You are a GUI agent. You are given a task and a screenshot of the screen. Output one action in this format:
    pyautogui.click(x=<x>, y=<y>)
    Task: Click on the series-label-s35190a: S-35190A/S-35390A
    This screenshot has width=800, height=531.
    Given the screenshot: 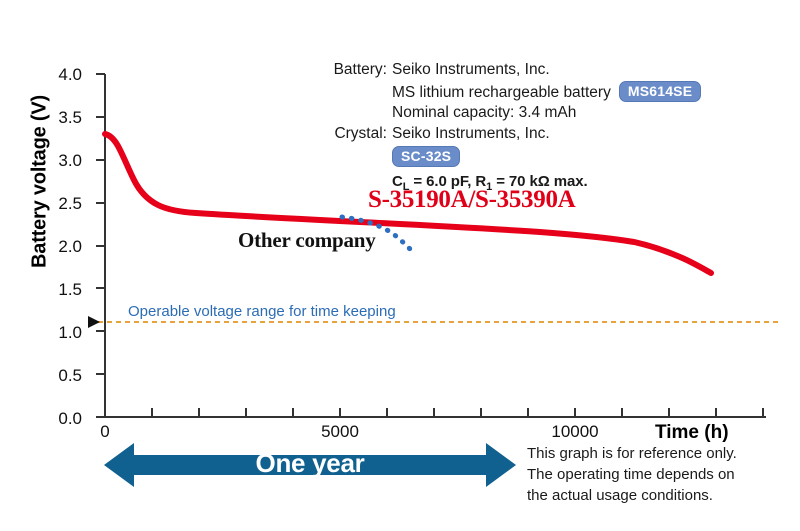 What is the action you would take?
    pyautogui.click(x=472, y=199)
    